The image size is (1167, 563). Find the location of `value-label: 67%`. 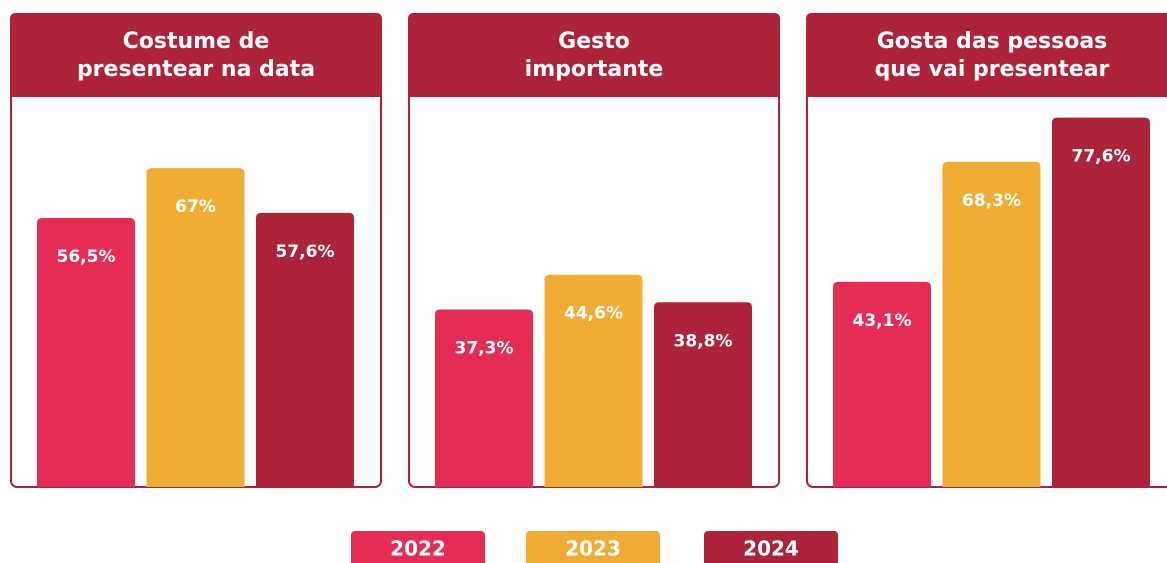

value-label: 67% is located at coordinates (195, 207).